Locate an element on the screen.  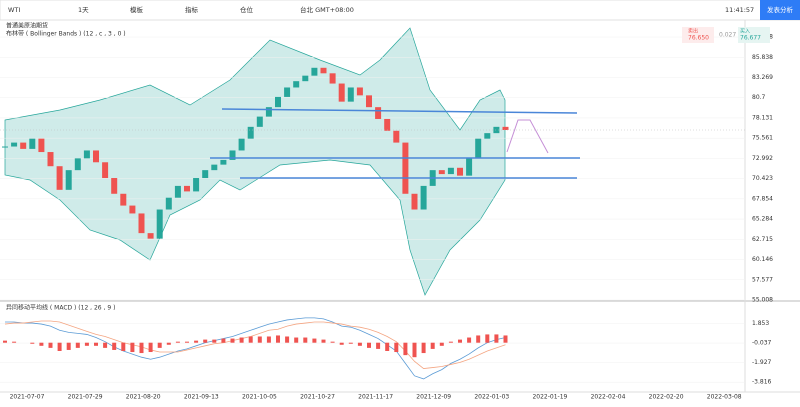
macd-line is located at coordinates (255, 344).